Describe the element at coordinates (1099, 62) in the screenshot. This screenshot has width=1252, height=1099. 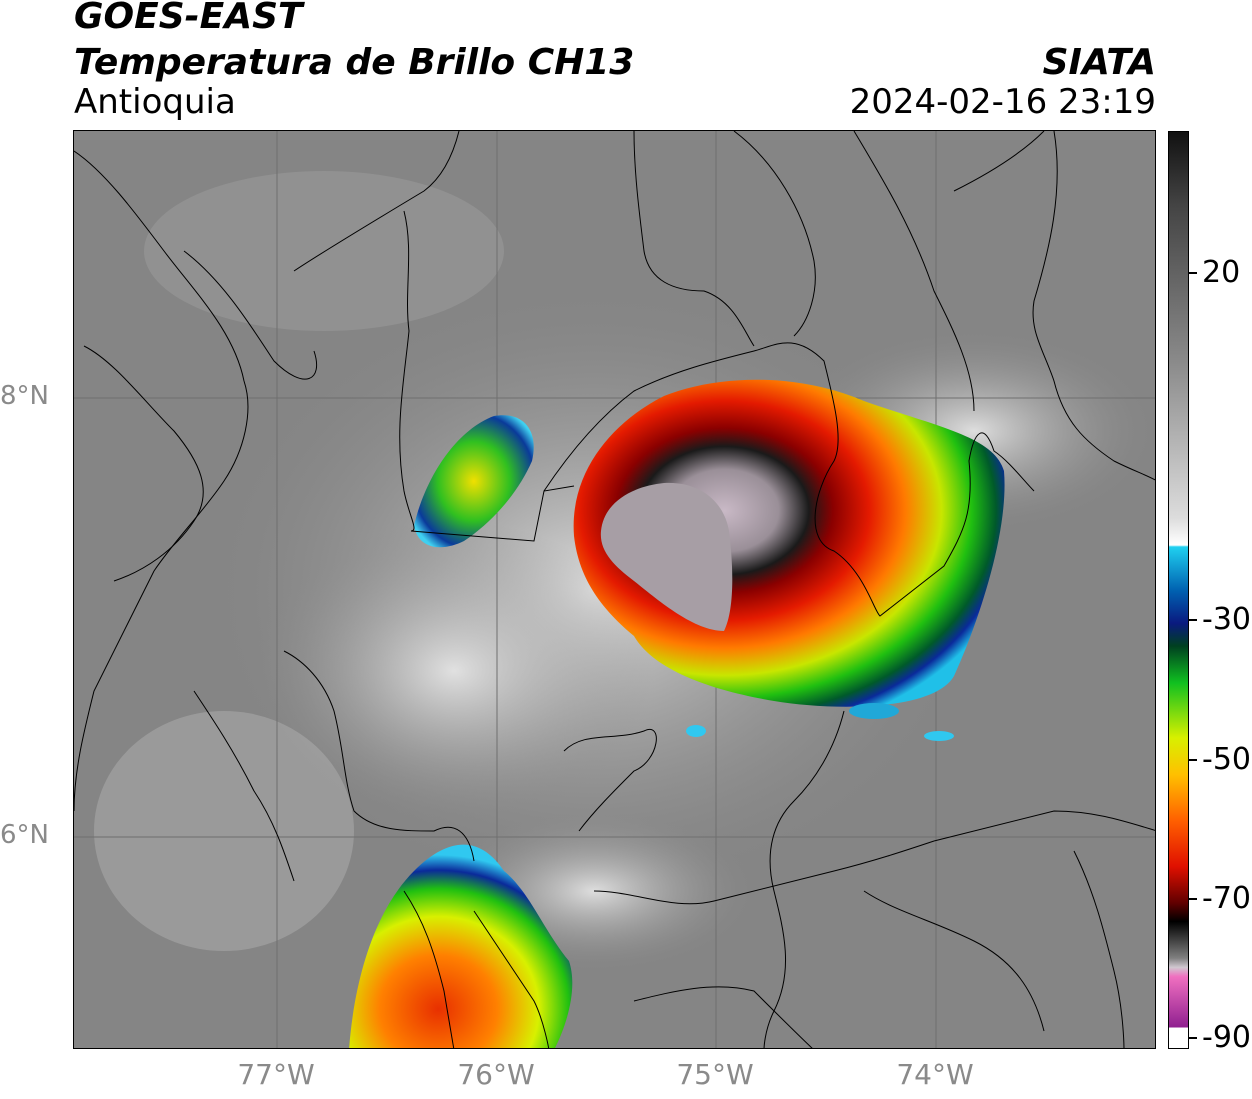
I see `agency-label: SIATA` at that location.